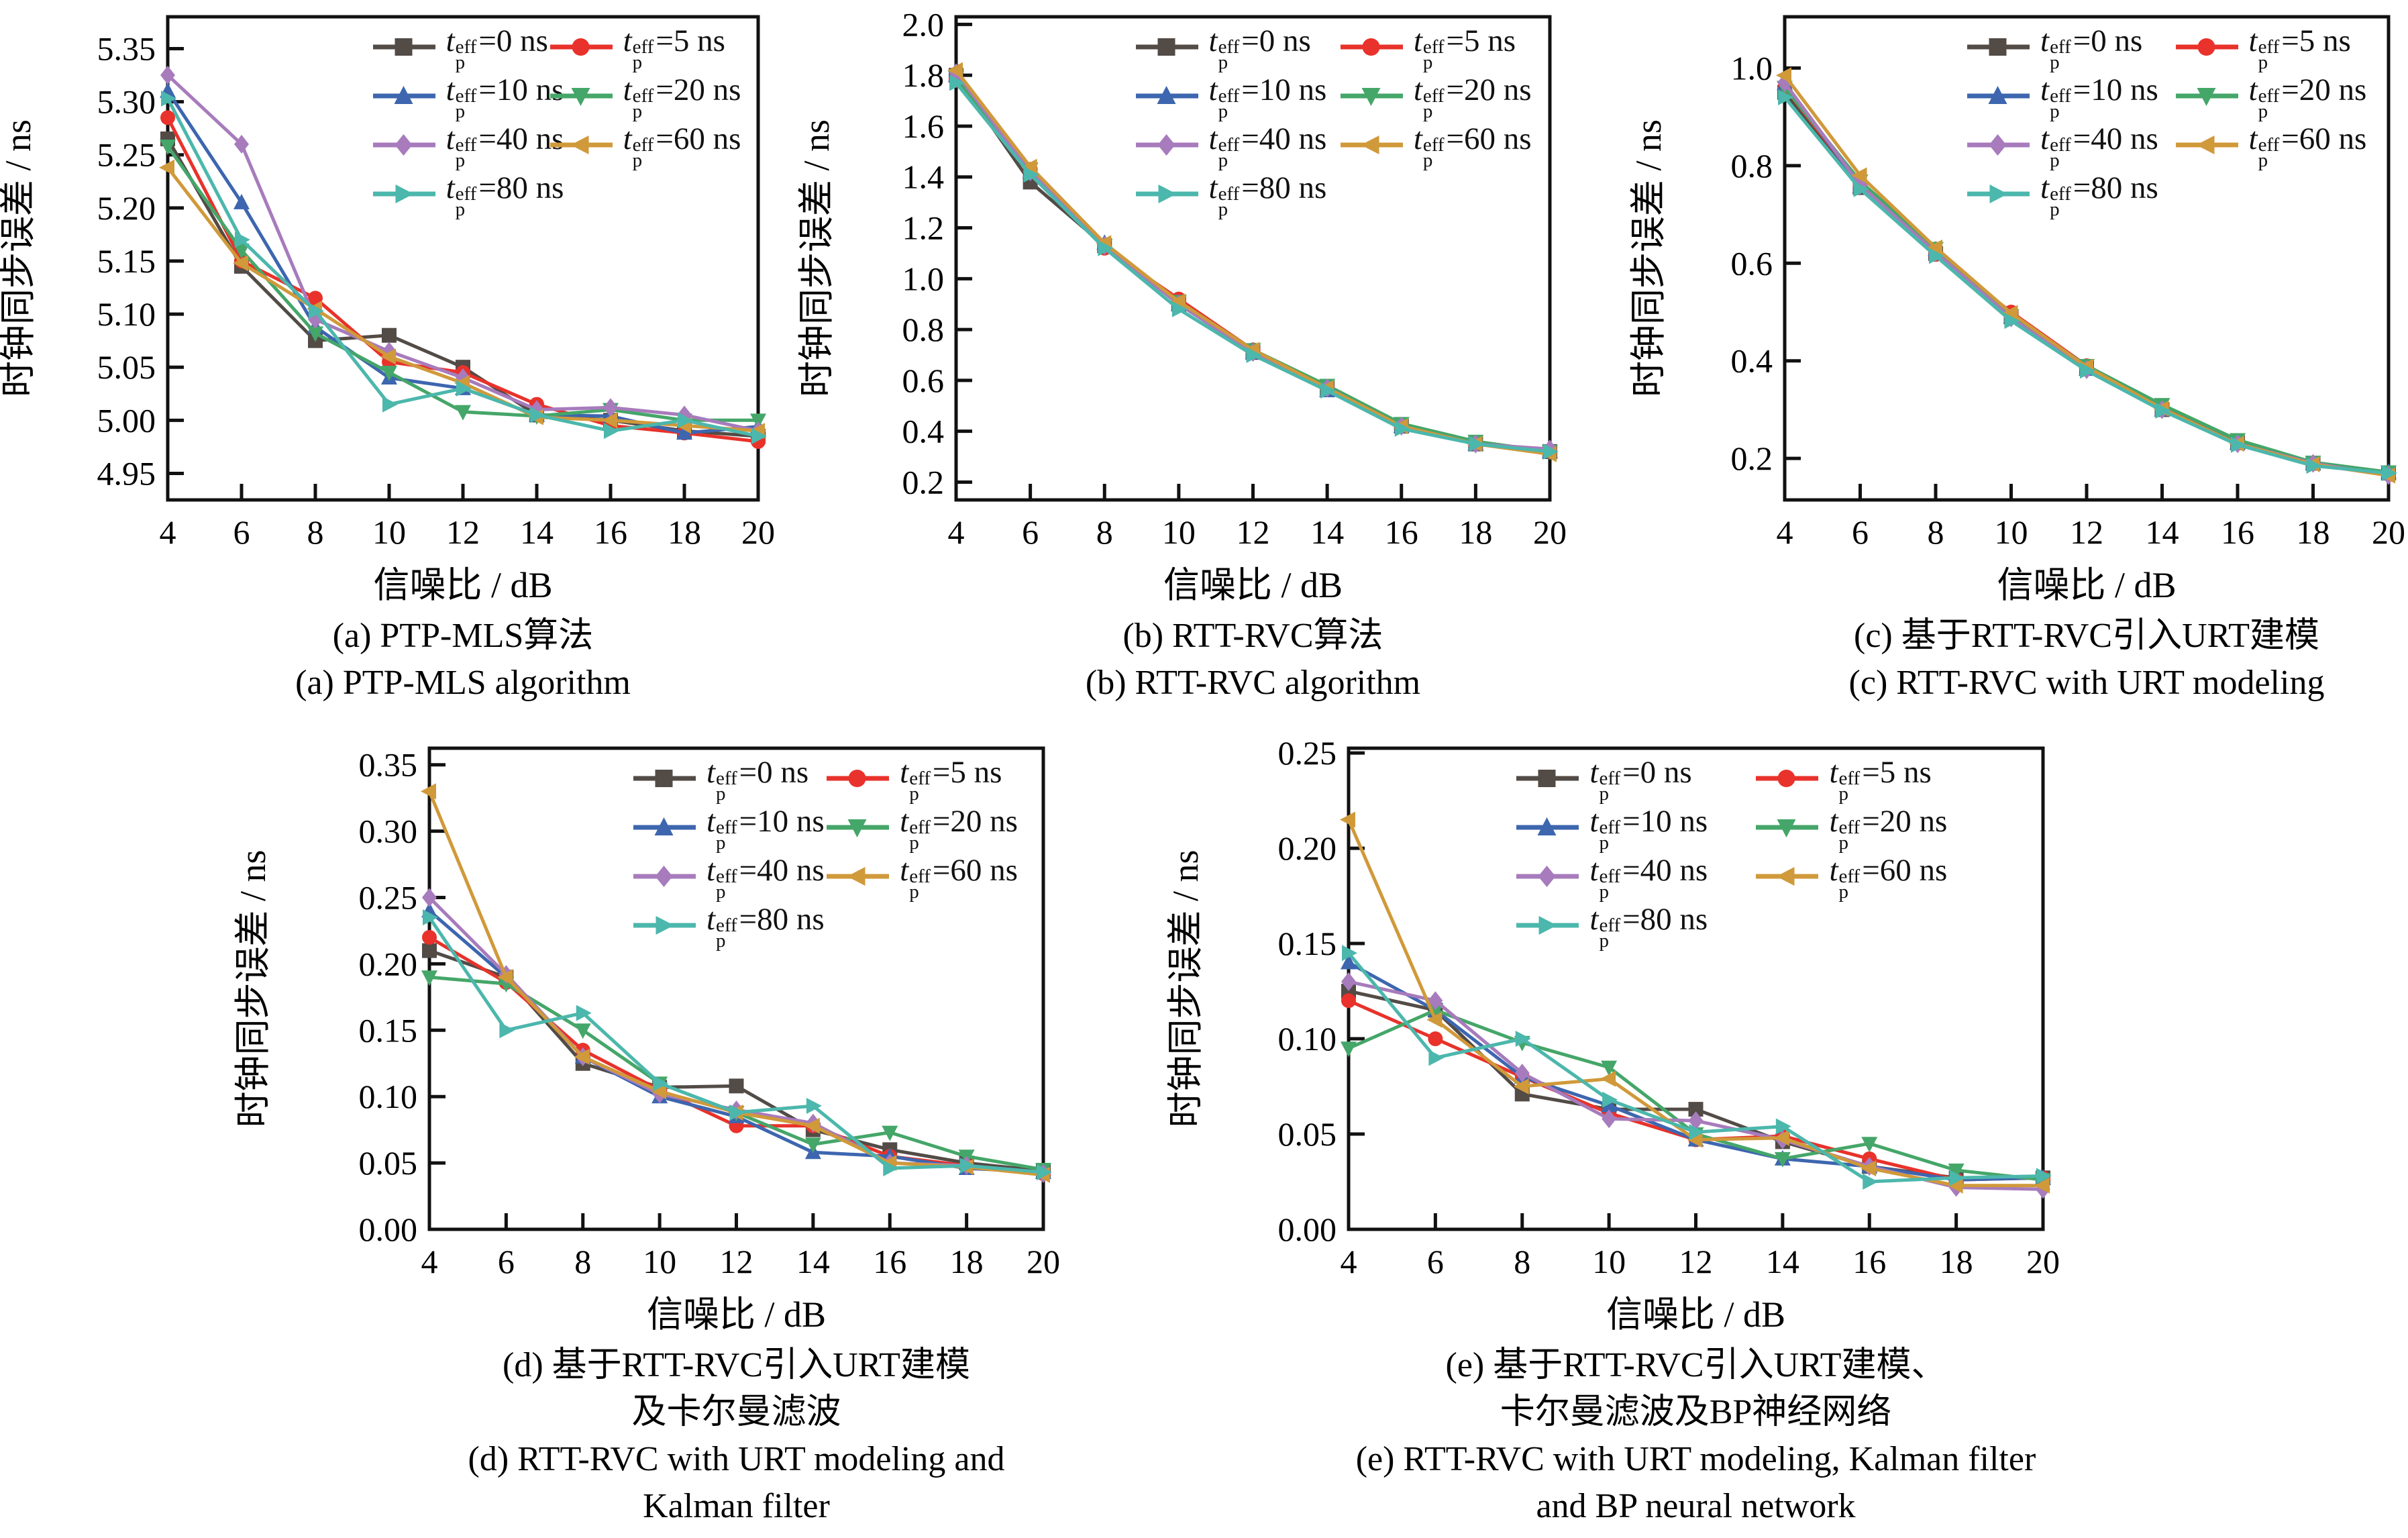 The width and height of the screenshot is (2408, 1538). Describe the element at coordinates (937, 253) in the screenshot. I see `y-axis-b: 0.2 0.4 0.6 0.8 1.0 1.2 1.4 1.6 1.8 2.0` at that location.